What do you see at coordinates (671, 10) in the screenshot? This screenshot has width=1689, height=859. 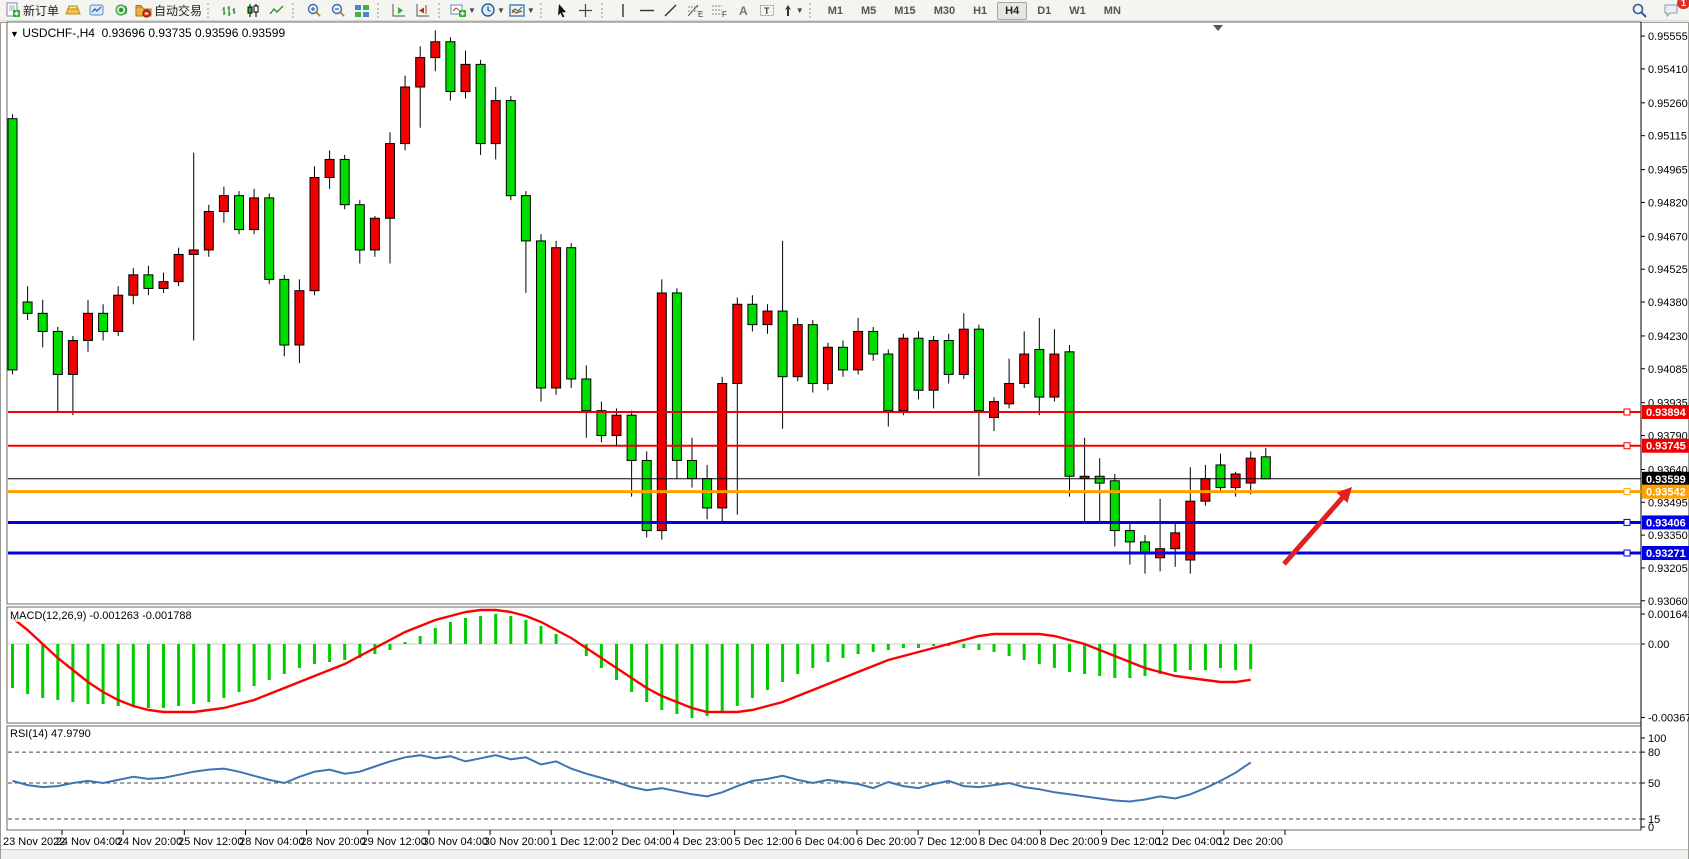 I see `trendline-tool` at bounding box center [671, 10].